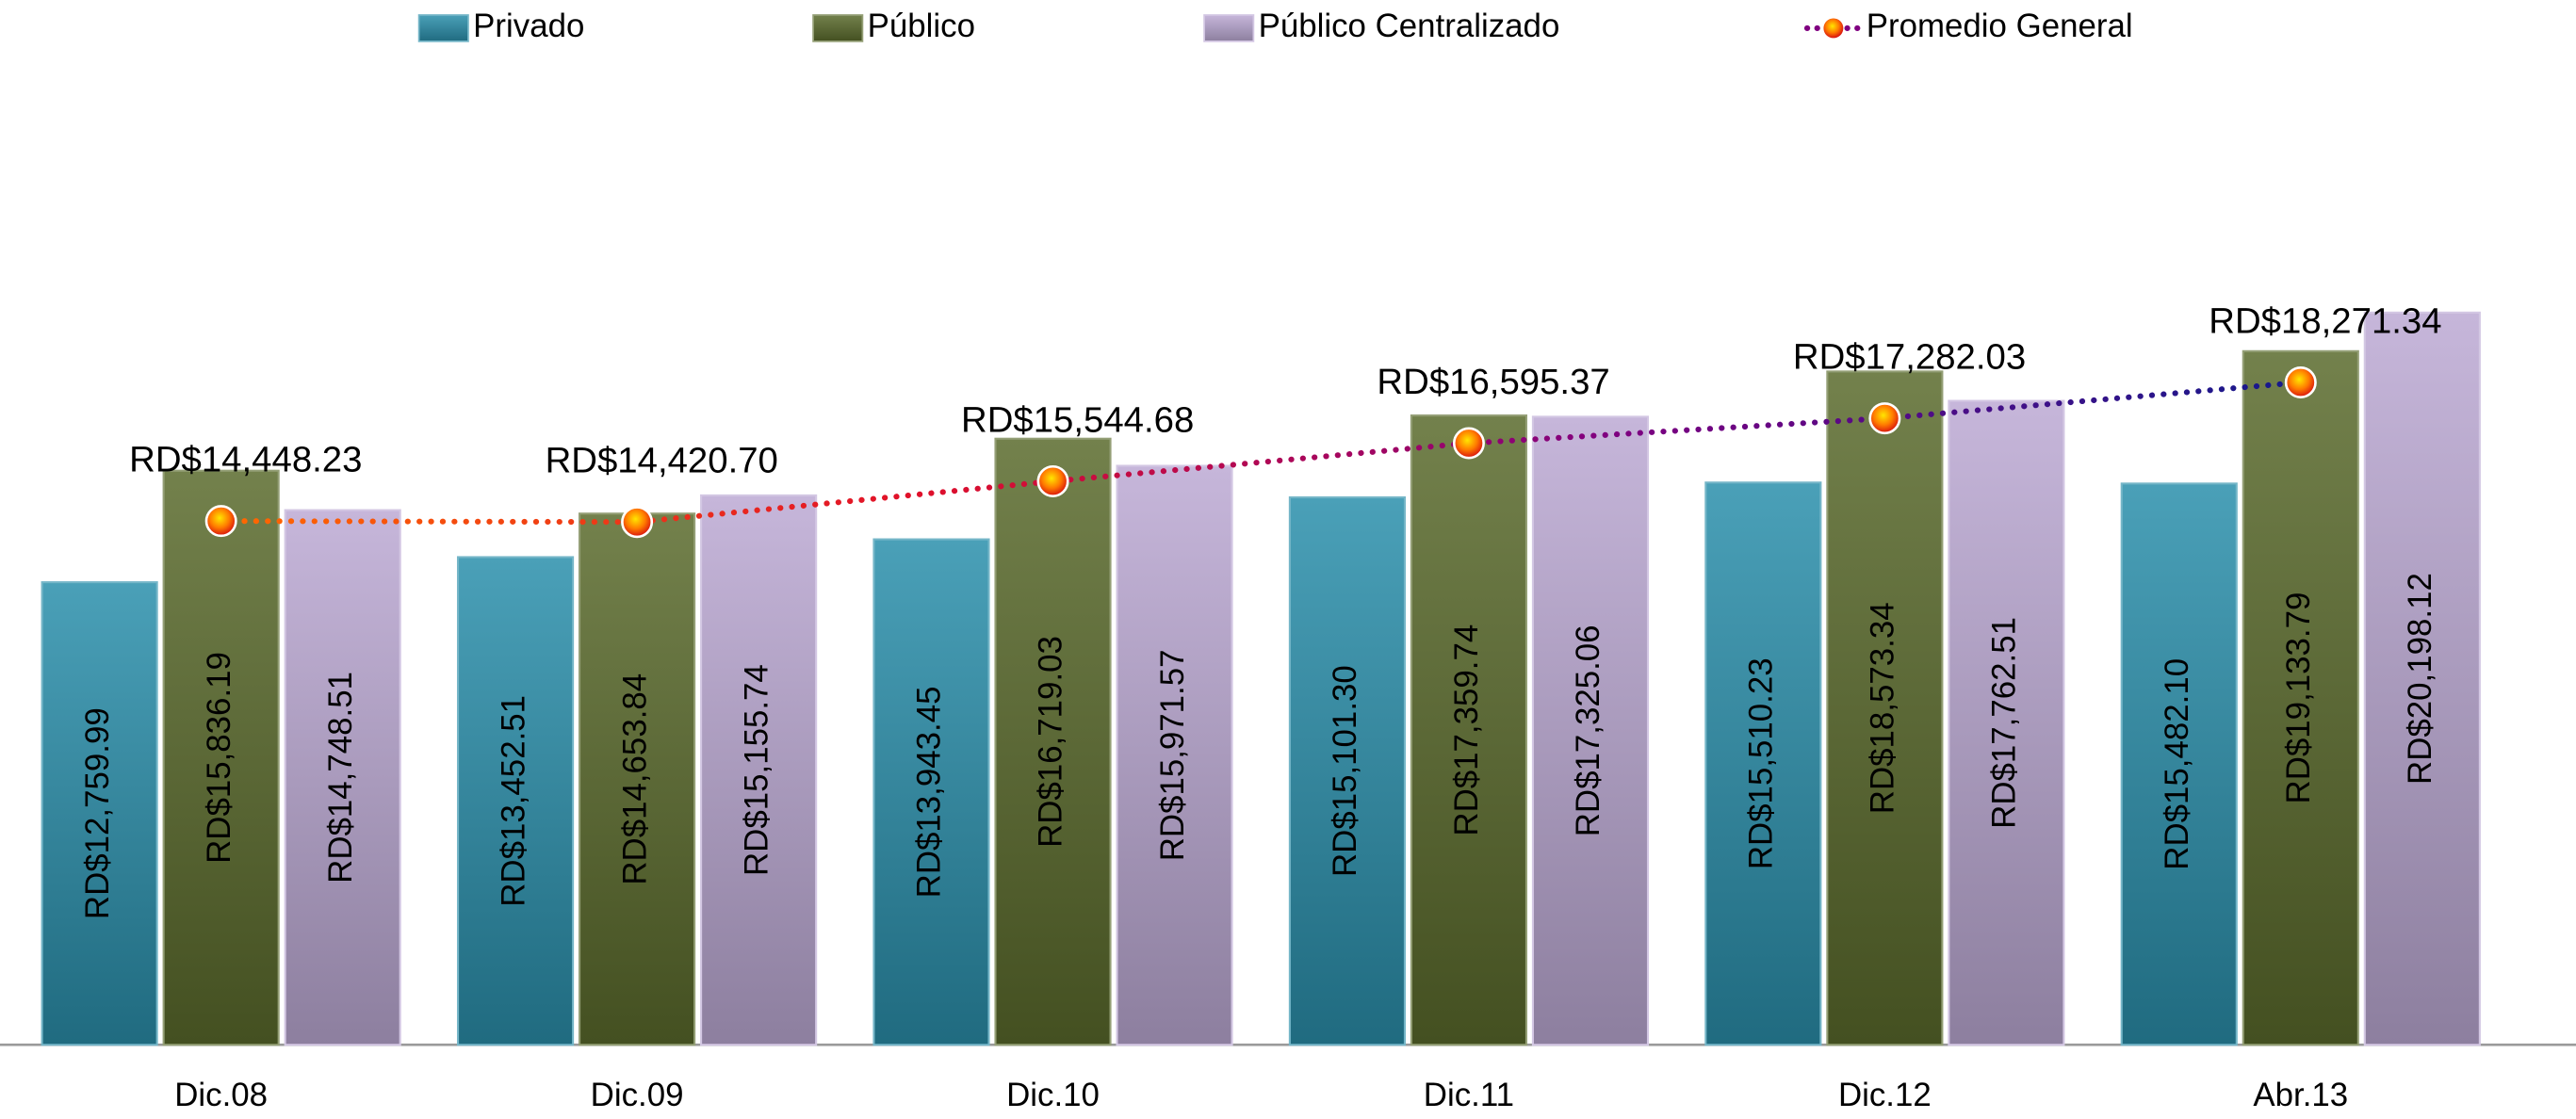  I want to click on data-label: RD$13,452.51, so click(513, 801).